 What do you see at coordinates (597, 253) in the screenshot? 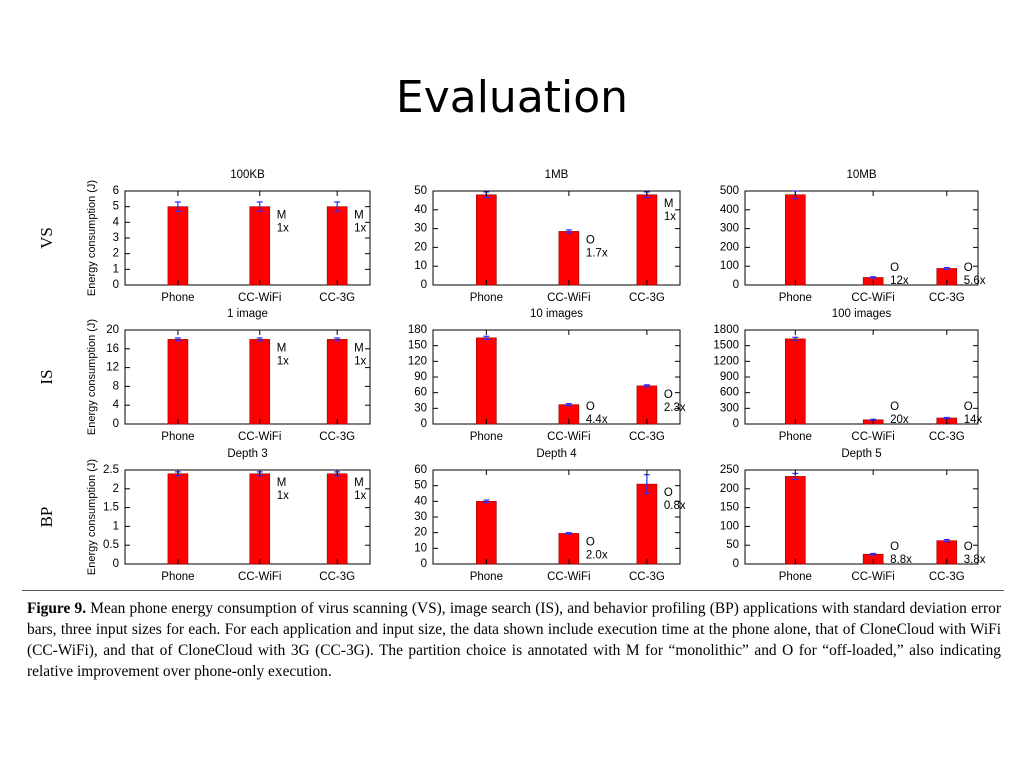
I see `improvement-annotation: 1.7x` at bounding box center [597, 253].